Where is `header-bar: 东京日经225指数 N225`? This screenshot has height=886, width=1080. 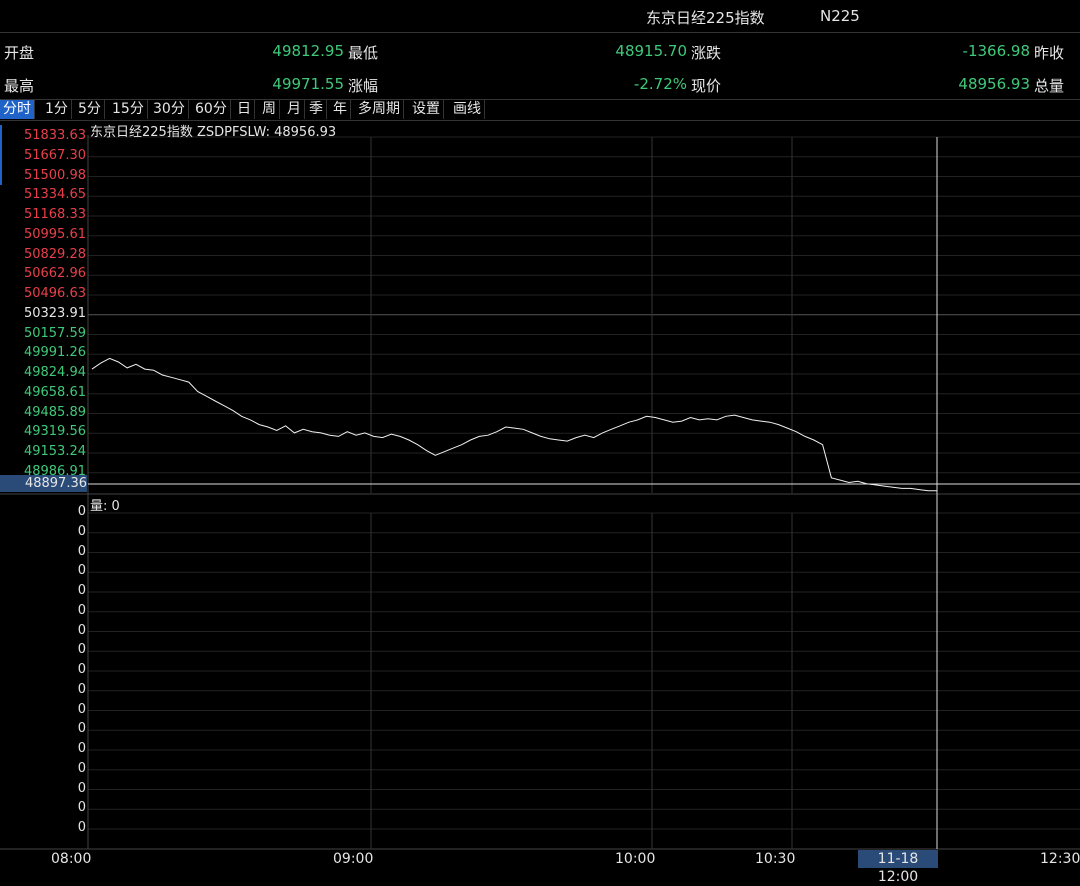
header-bar: 东京日经225指数 N225 is located at coordinates (540, 16).